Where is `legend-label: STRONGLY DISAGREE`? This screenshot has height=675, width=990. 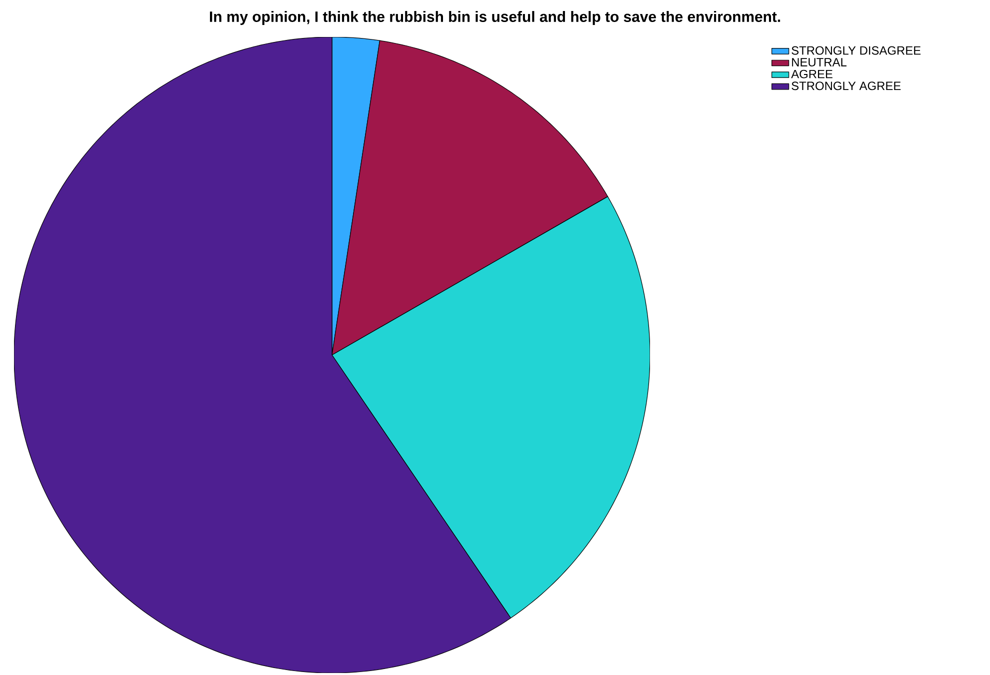 legend-label: STRONGLY DISAGREE is located at coordinates (856, 50).